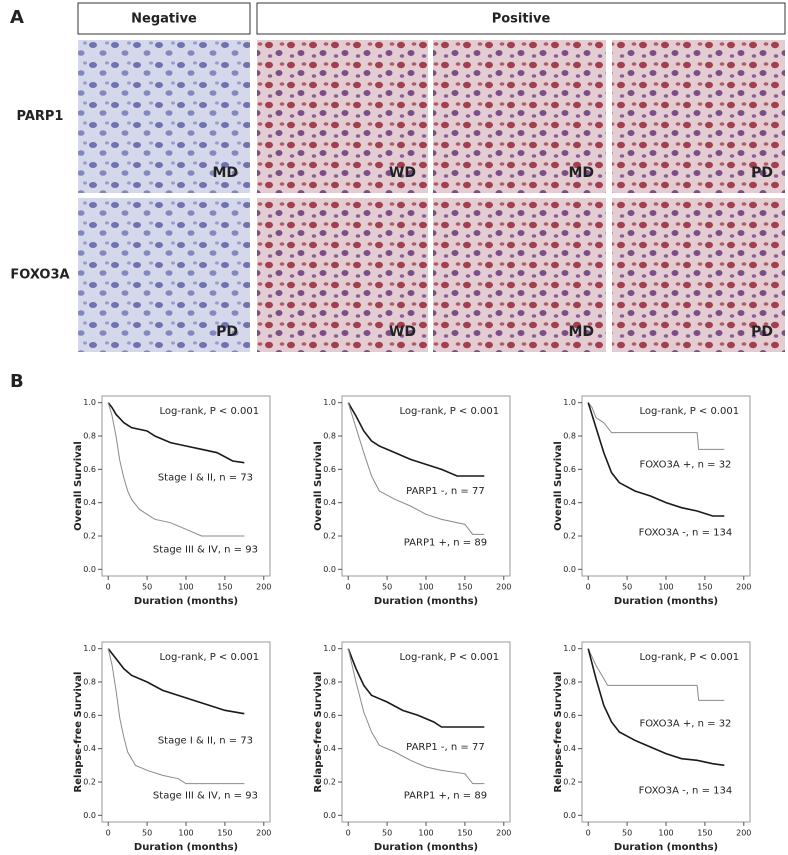 Image resolution: width=788 pixels, height=855 pixels. Describe the element at coordinates (164, 18) in the screenshot. I see `header-box` at that location.